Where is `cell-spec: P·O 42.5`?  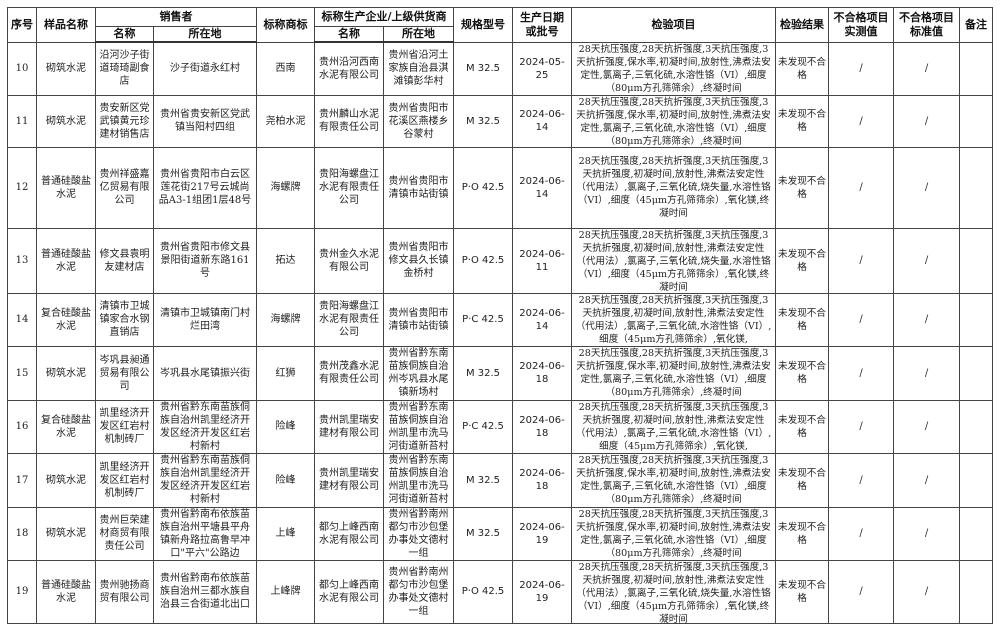
cell-spec: P·O 42.5 is located at coordinates (483, 187).